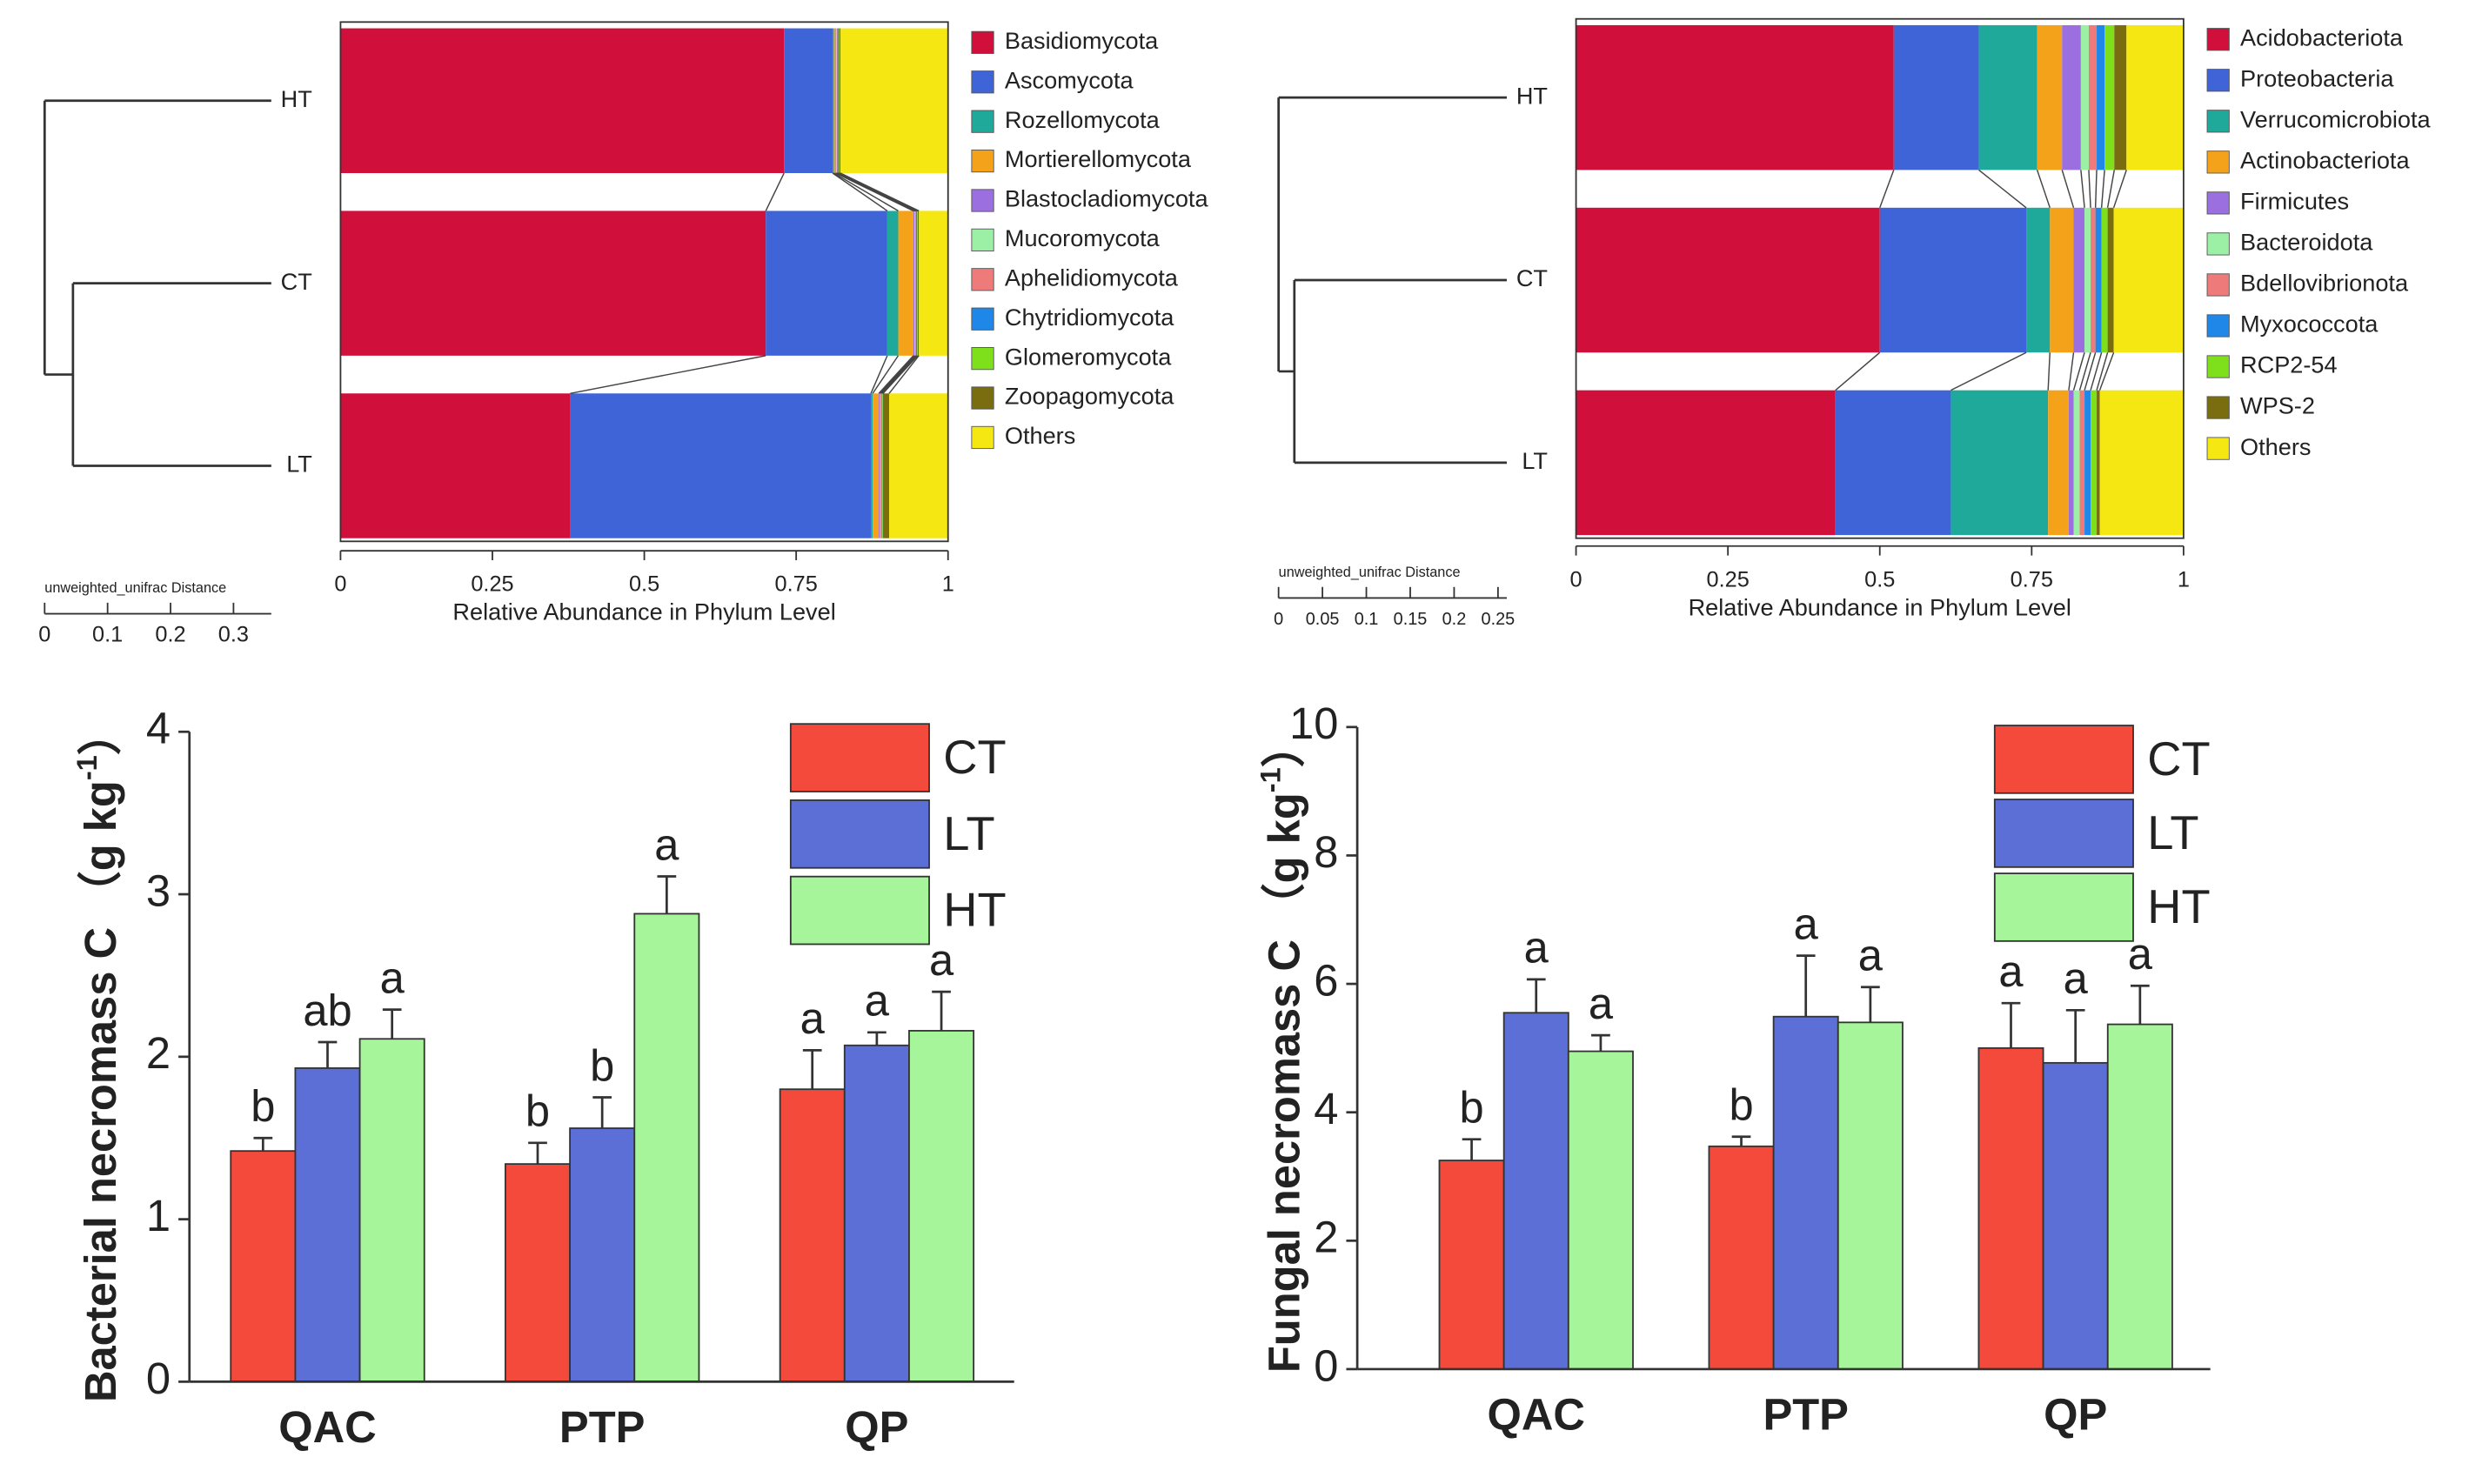 This screenshot has width=2469, height=1484. I want to click on dendrogram-tick-label: 0.15, so click(1411, 619).